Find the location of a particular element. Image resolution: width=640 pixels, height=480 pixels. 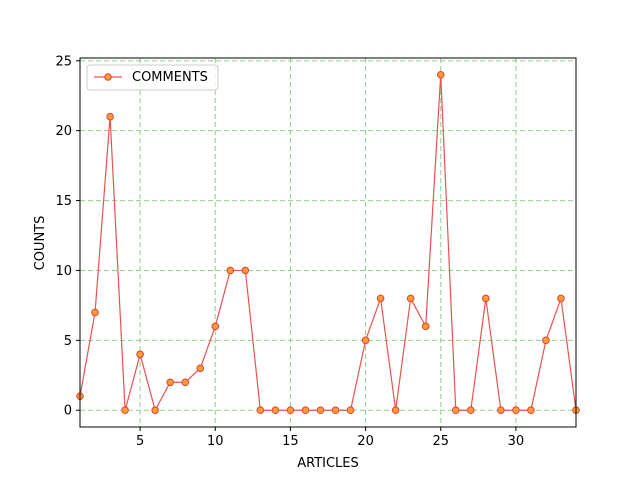

x-tick-label: 25 is located at coordinates (440, 441).